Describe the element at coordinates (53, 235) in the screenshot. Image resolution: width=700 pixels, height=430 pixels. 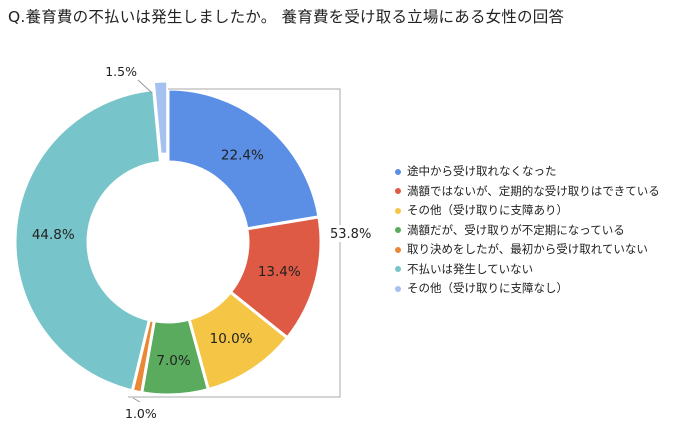
I see `slice-value-label: 44.8%` at that location.